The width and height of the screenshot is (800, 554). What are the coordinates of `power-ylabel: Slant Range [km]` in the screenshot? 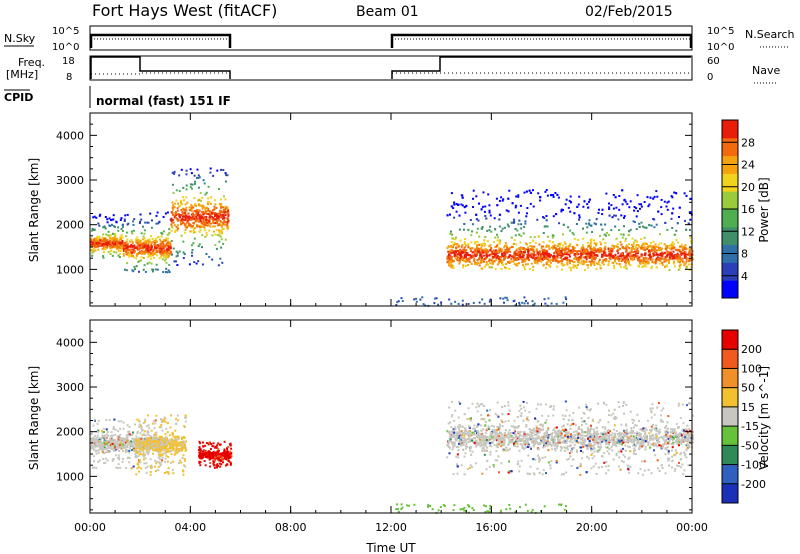 It's located at (34, 210).